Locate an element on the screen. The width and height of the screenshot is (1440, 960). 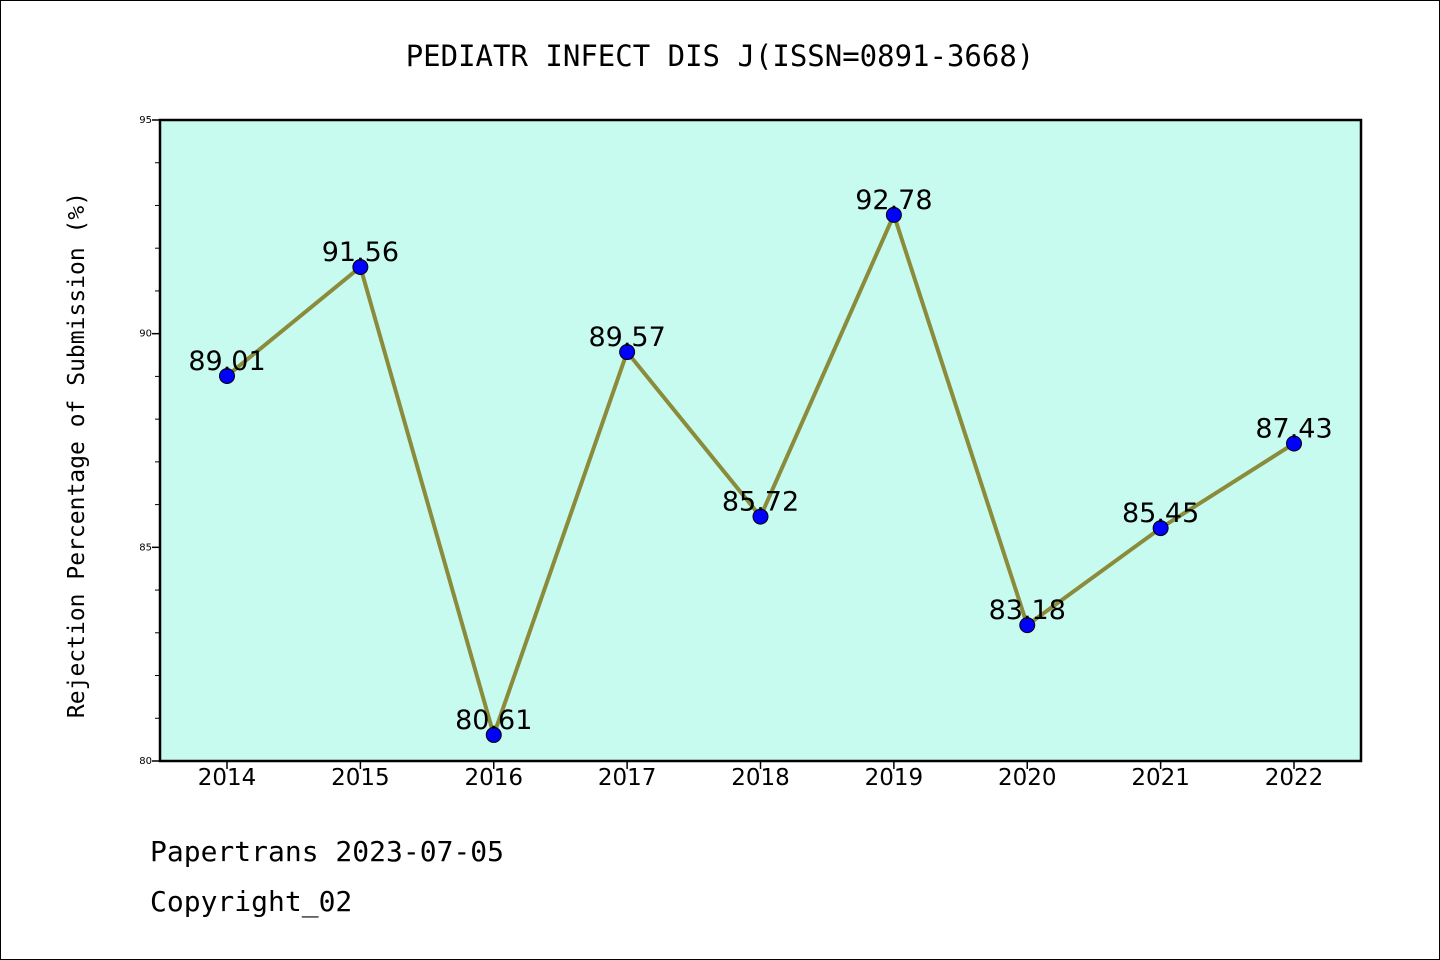
x-tick-label: 2014 is located at coordinates (227, 778).